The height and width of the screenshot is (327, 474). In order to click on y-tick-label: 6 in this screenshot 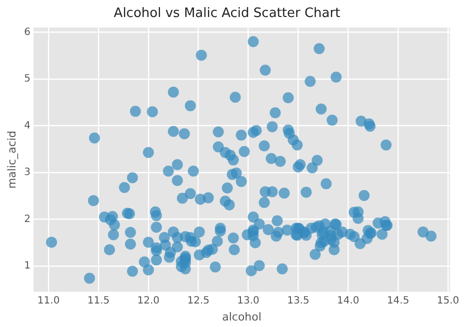, I will do `click(27, 32)`.